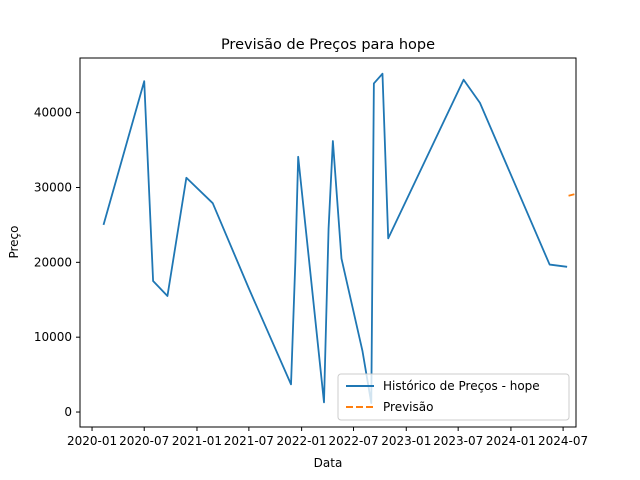 Image resolution: width=640 pixels, height=480 pixels. Describe the element at coordinates (53, 113) in the screenshot. I see `y-tick-label: 40000` at that location.